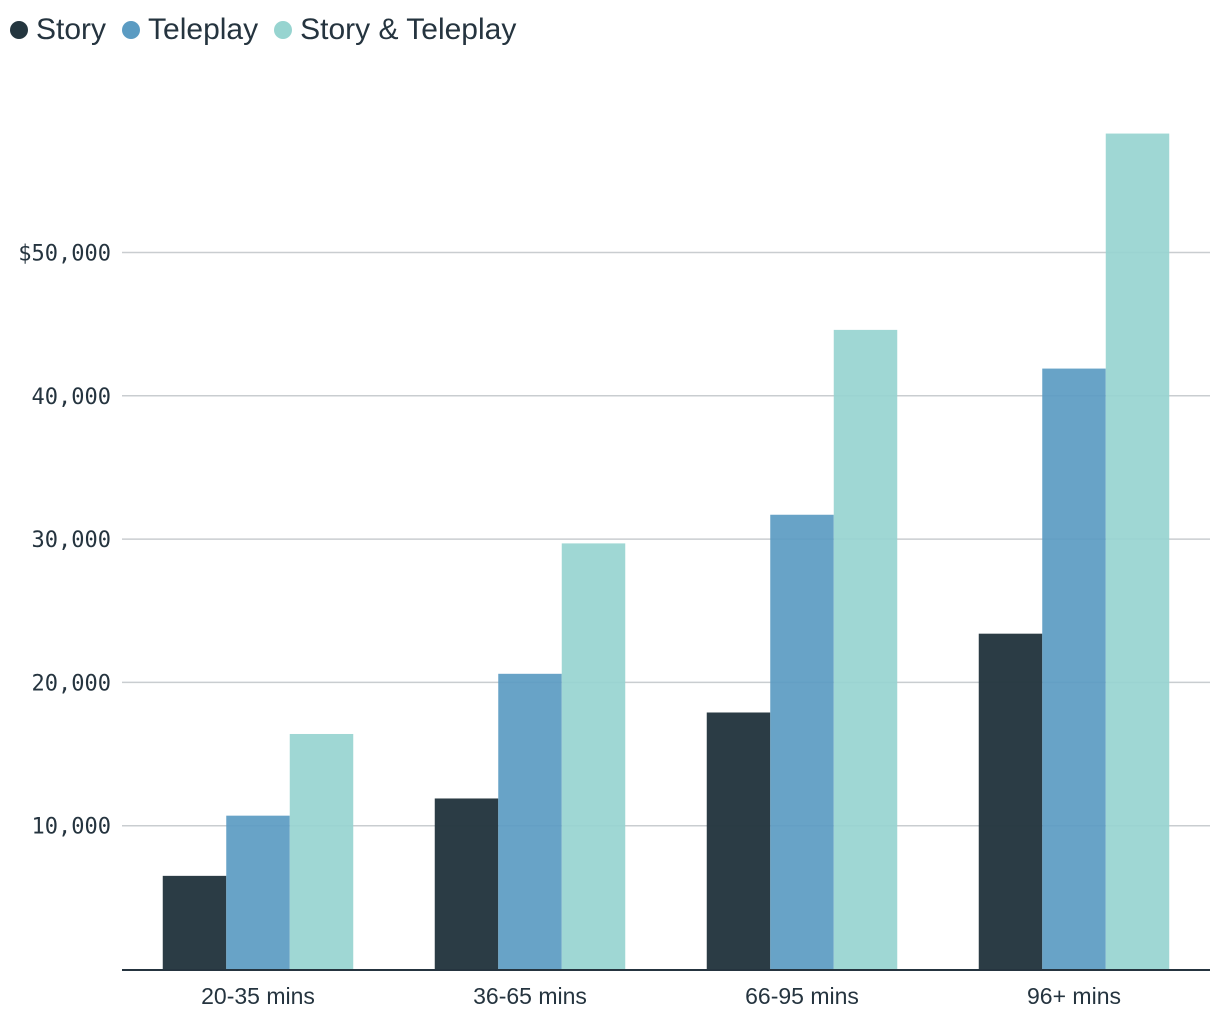 The width and height of the screenshot is (1220, 1020). What do you see at coordinates (738, 840) in the screenshot?
I see `bar-story-66-95-mins` at bounding box center [738, 840].